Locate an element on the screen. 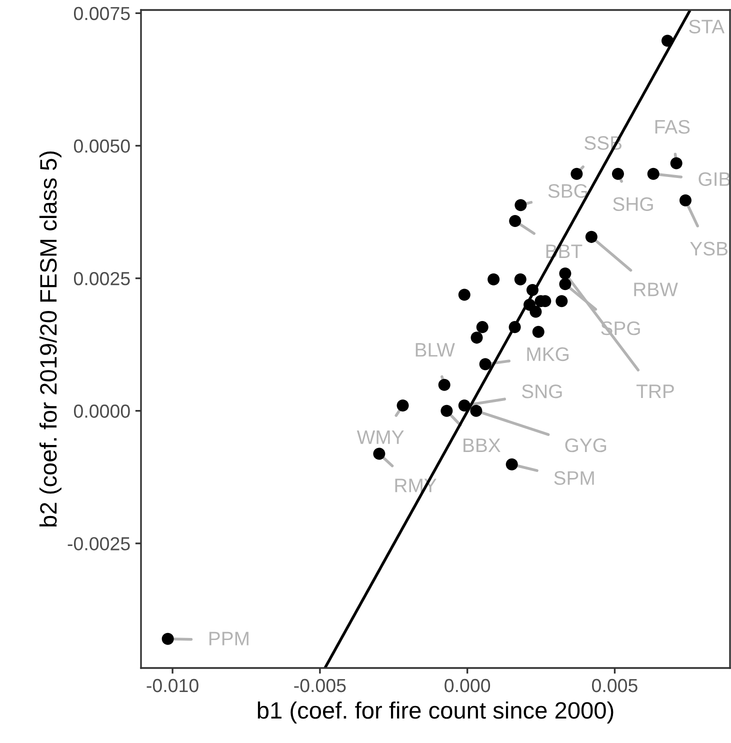 The height and width of the screenshot is (743, 731). annotation: BLW is located at coordinates (435, 350).